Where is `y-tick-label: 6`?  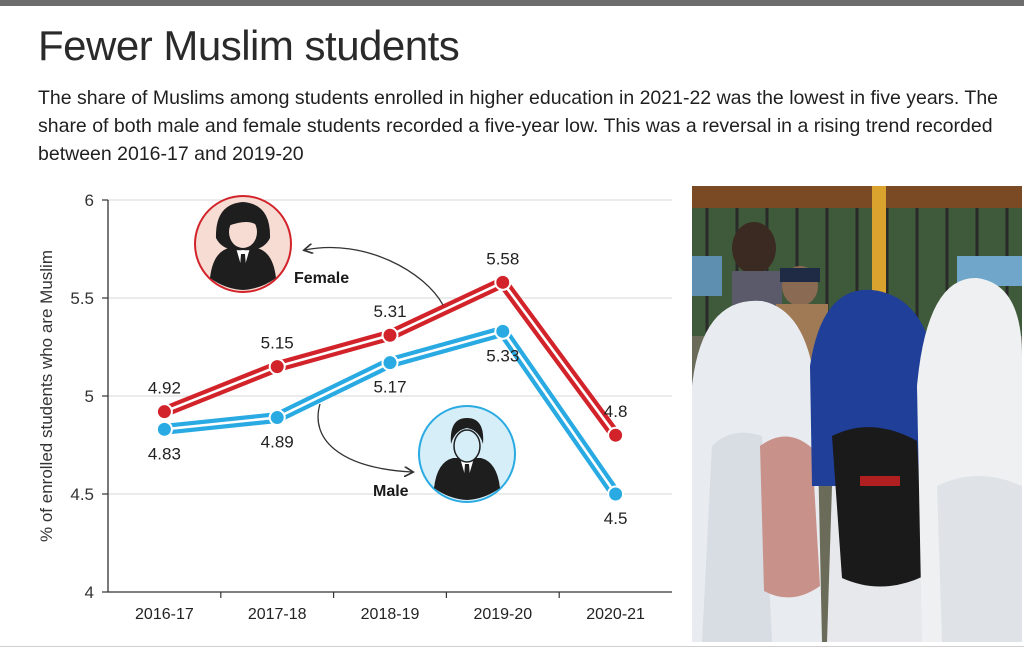 y-tick-label: 6 is located at coordinates (89, 200).